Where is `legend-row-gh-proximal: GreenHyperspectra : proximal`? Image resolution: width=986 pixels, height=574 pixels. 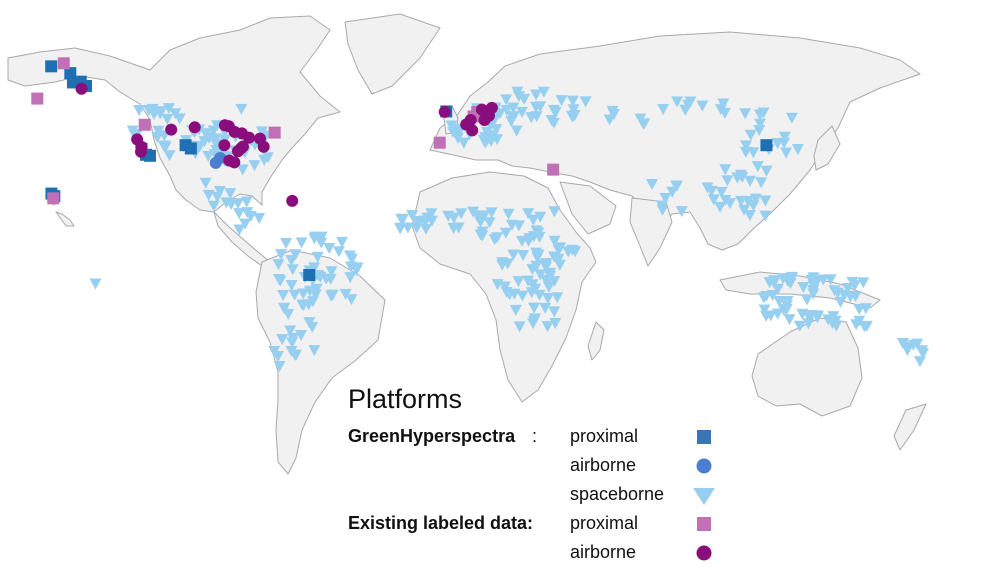 legend-row-gh-proximal: GreenHyperspectra : proximal is located at coordinates (536, 437).